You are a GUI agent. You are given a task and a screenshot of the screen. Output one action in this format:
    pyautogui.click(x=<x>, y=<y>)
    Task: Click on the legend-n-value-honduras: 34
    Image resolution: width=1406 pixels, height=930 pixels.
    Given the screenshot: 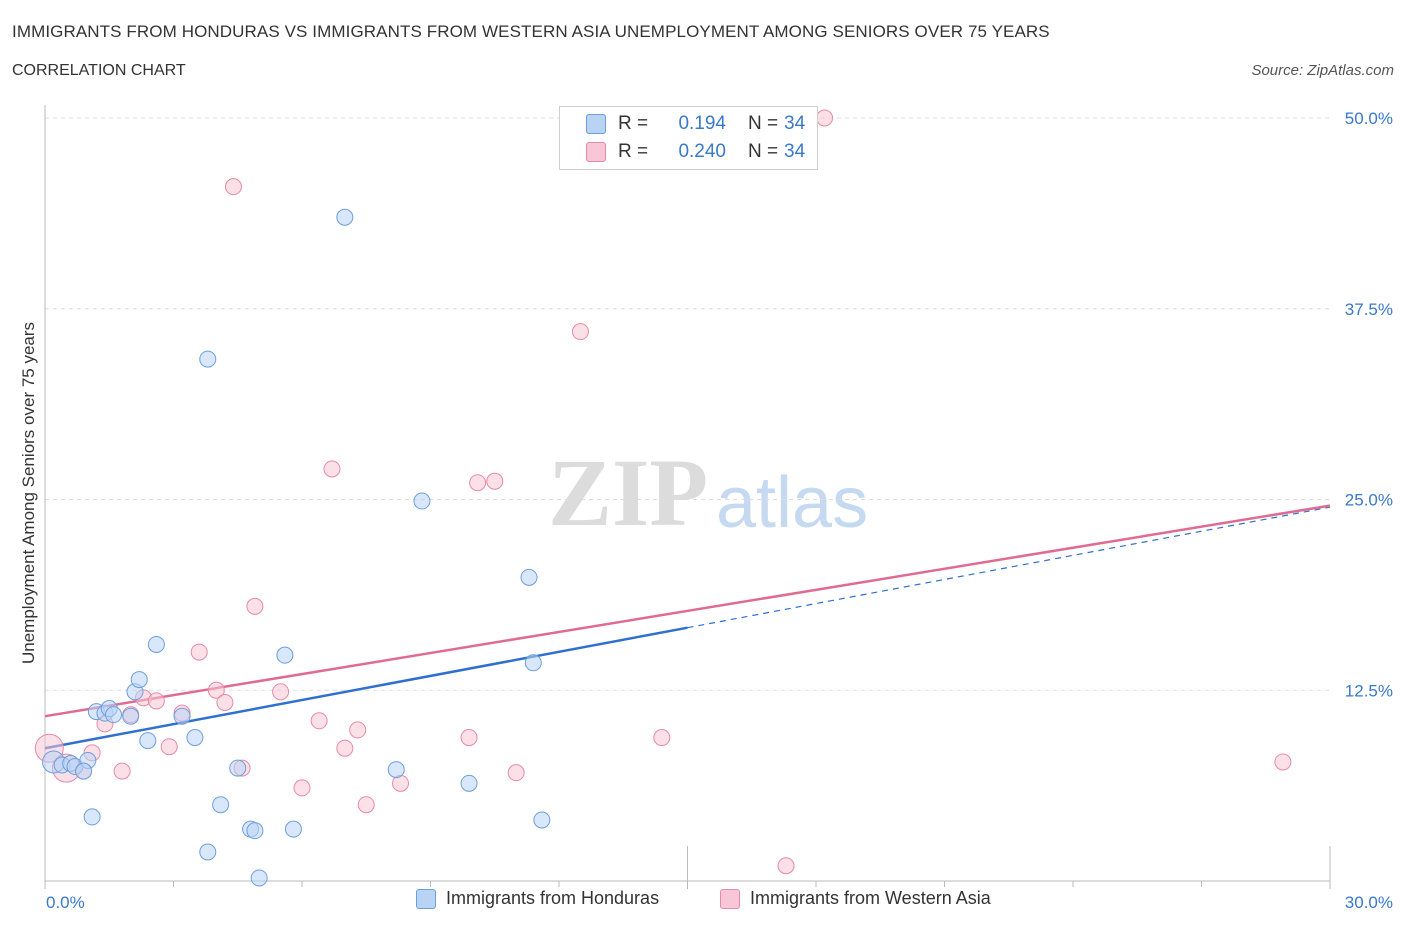 What is the action you would take?
    pyautogui.click(x=795, y=123)
    